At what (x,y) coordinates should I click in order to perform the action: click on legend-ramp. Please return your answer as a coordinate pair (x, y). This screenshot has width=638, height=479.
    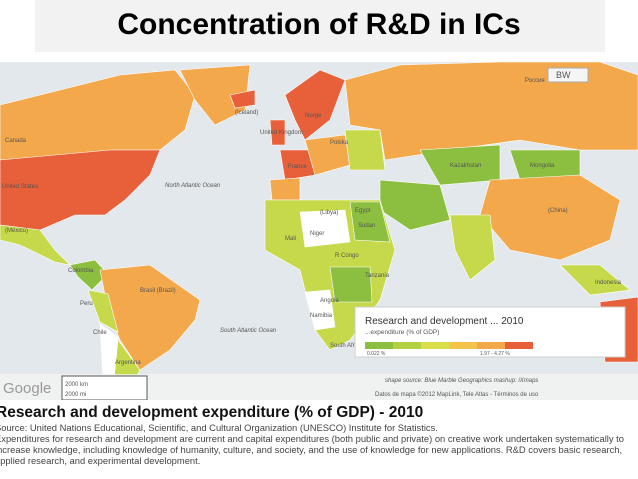
    Looking at the image, I should click on (449, 345).